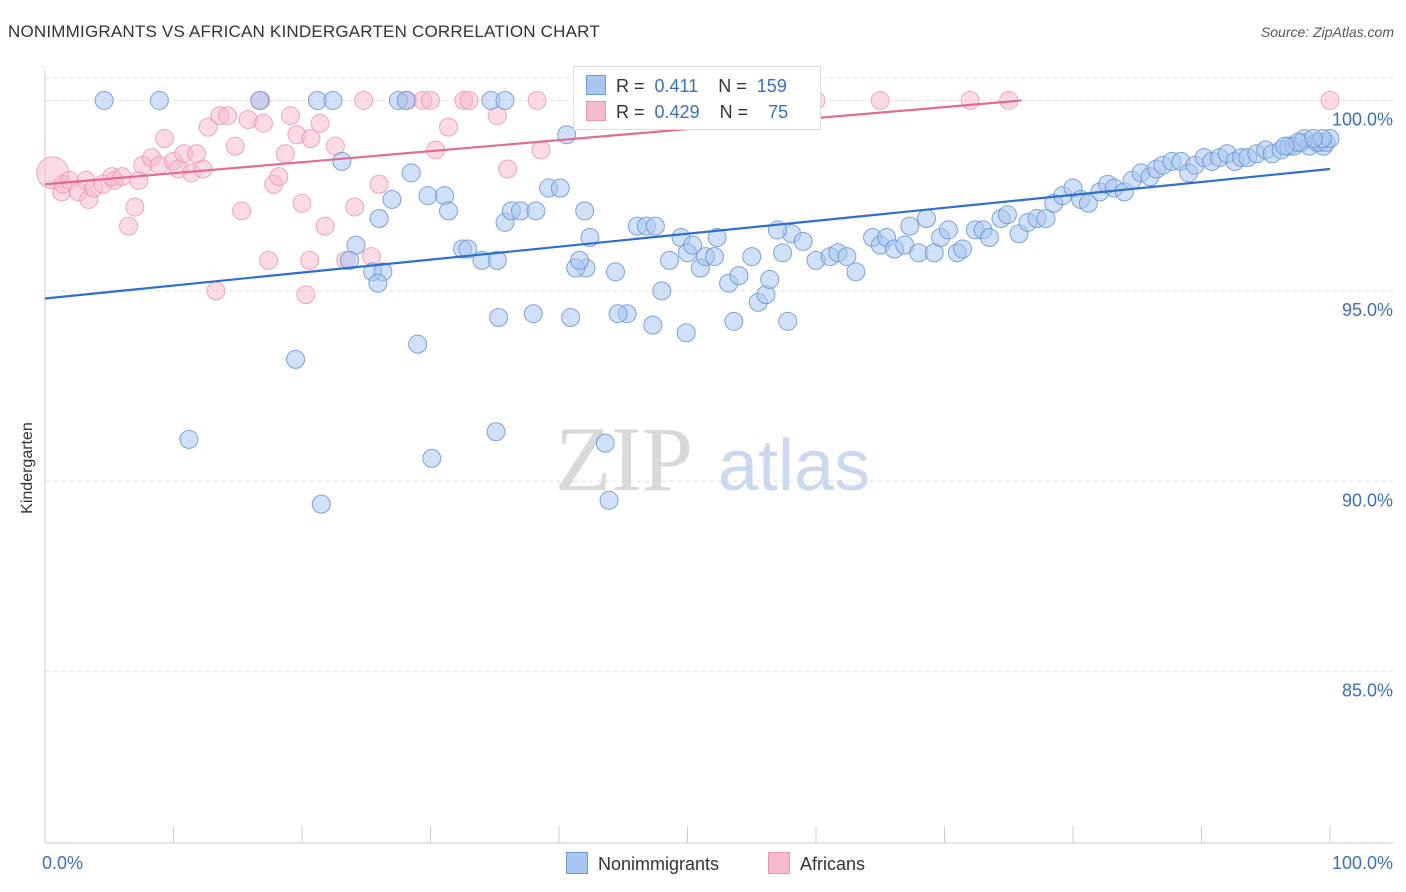 The width and height of the screenshot is (1406, 892). I want to click on watermark: ZIP atlas, so click(712, 459).